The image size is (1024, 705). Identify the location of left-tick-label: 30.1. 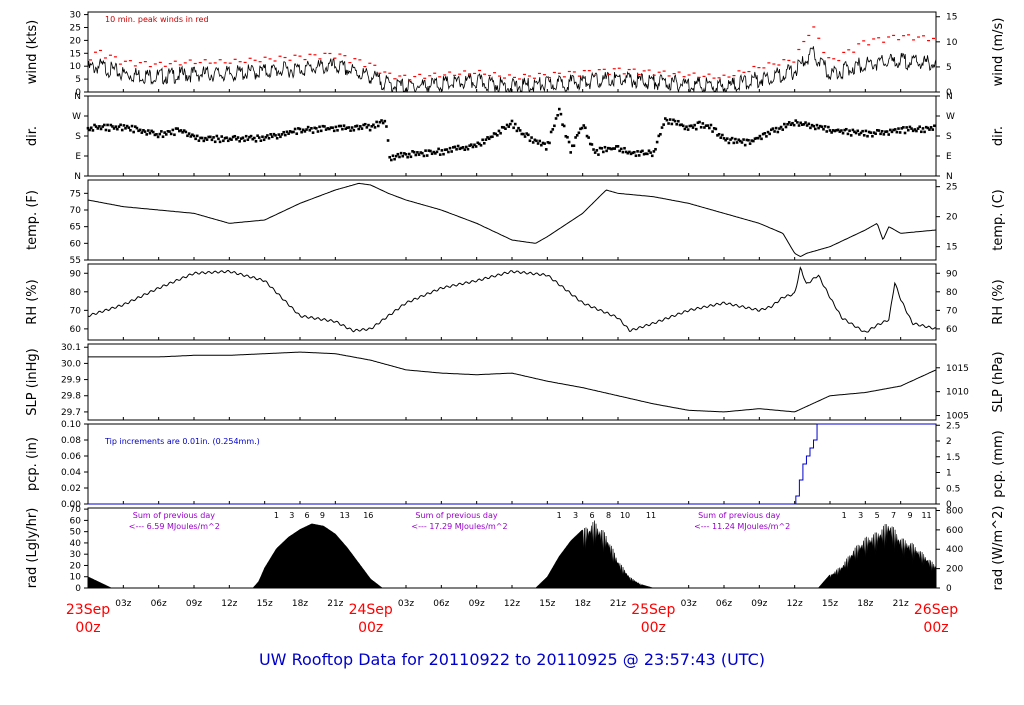
(71, 348).